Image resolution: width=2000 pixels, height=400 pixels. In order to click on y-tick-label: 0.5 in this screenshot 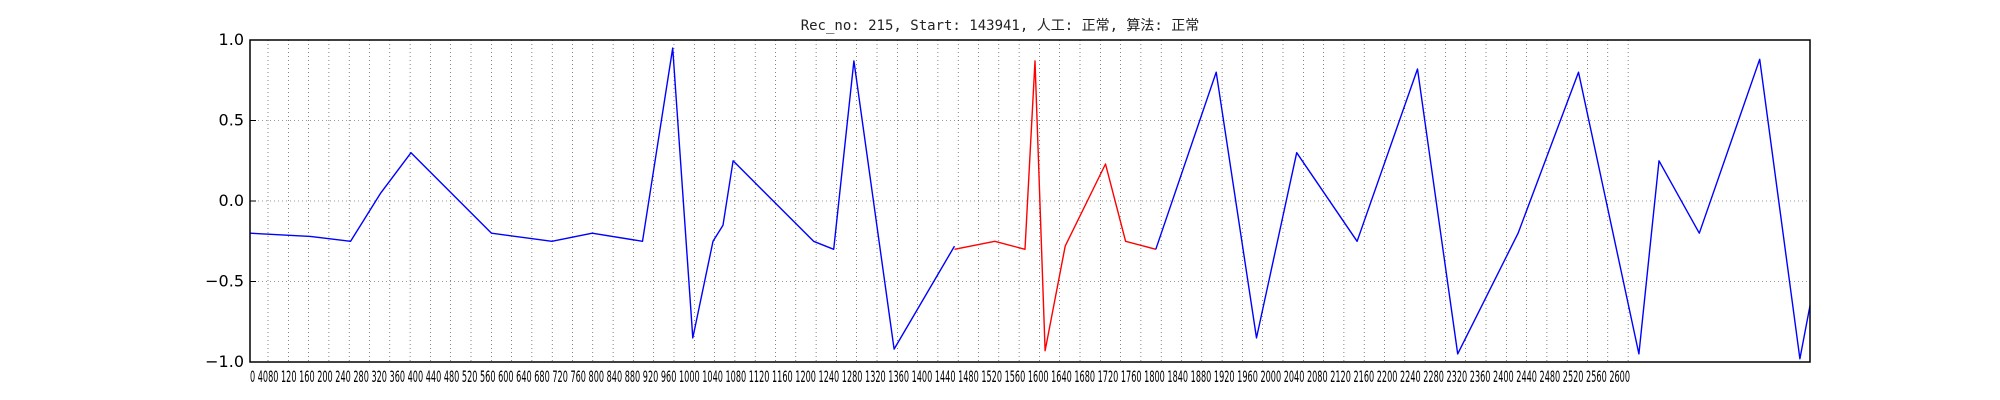, I will do `click(231, 120)`.